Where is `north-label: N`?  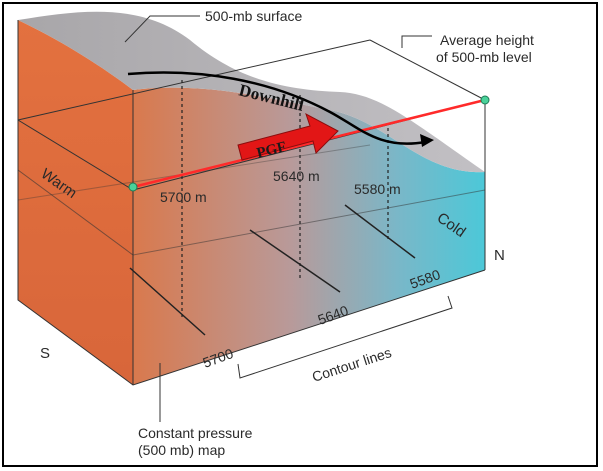
north-label: N is located at coordinates (499, 255).